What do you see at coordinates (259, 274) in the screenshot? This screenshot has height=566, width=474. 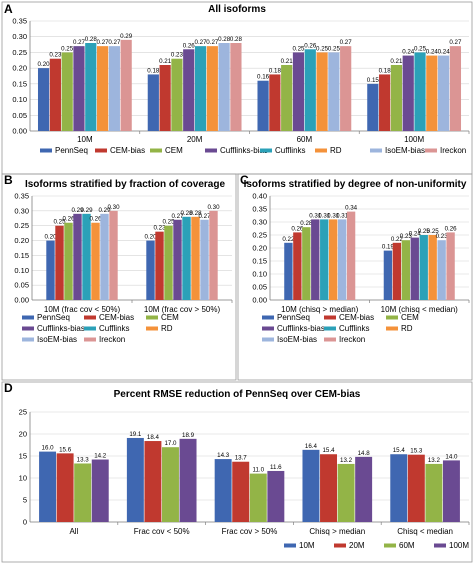 I see `panel-c-ytick-label: 0.10` at bounding box center [259, 274].